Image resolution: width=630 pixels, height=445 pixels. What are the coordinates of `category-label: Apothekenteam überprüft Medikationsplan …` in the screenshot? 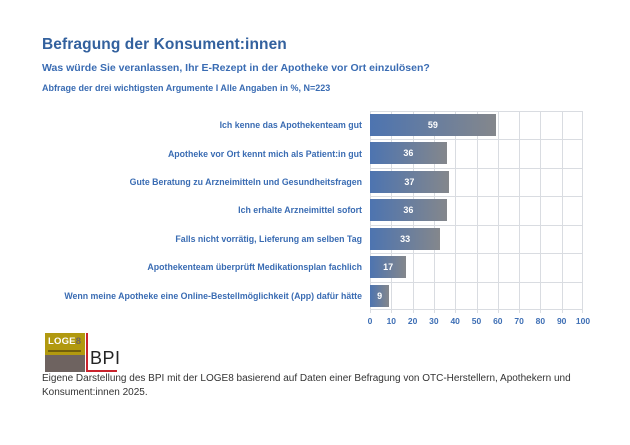 It's located at (254, 267).